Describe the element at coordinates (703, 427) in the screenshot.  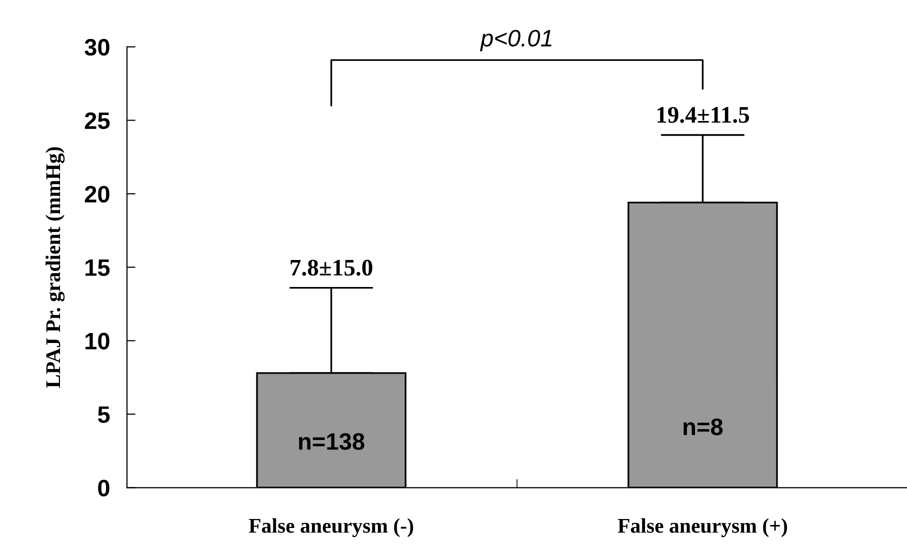
I see `annotation: n=8` at that location.